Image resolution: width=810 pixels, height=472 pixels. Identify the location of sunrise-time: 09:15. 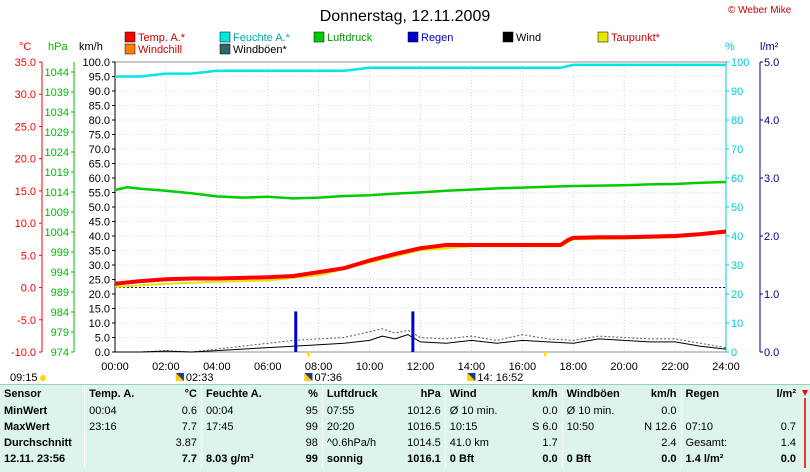
(24, 378).